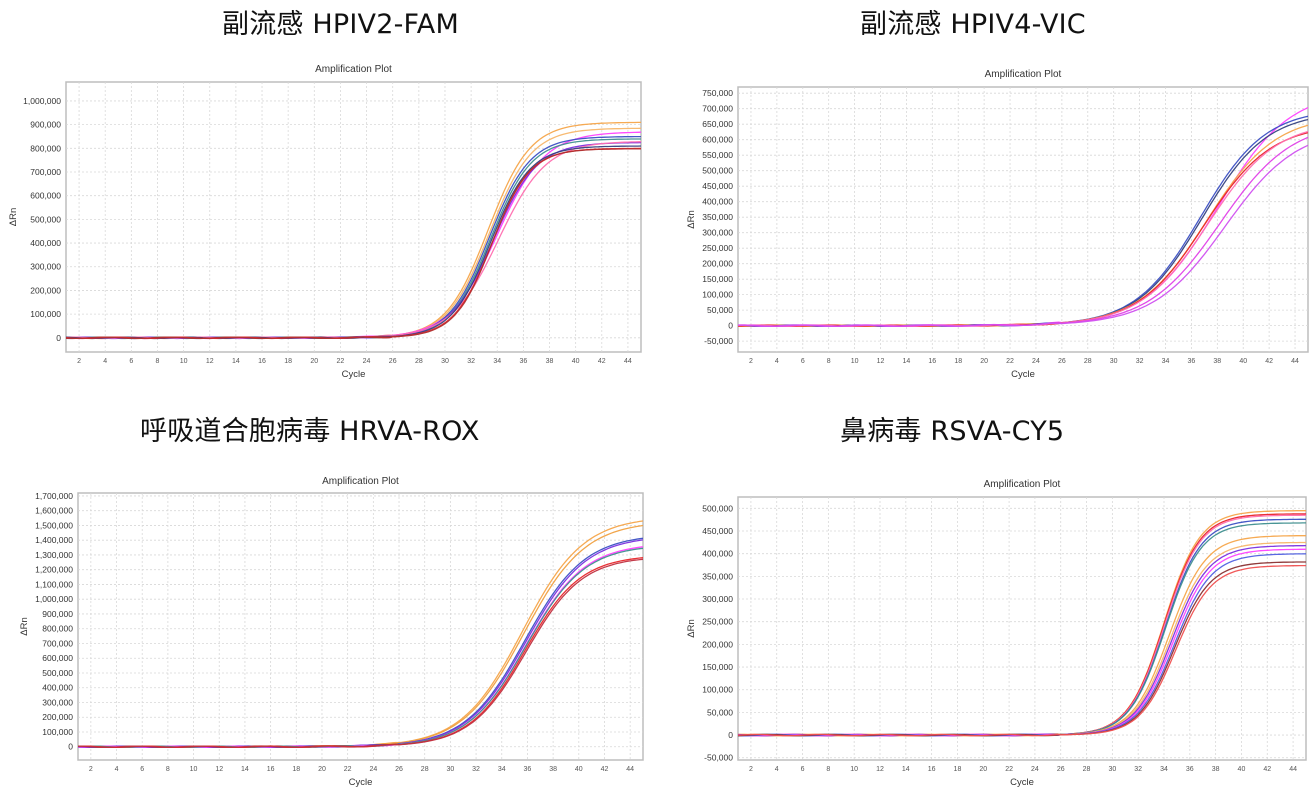 Image resolution: width=1313 pixels, height=800 pixels. What do you see at coordinates (717, 124) in the screenshot?
I see `y-tick-label: 650,000` at bounding box center [717, 124].